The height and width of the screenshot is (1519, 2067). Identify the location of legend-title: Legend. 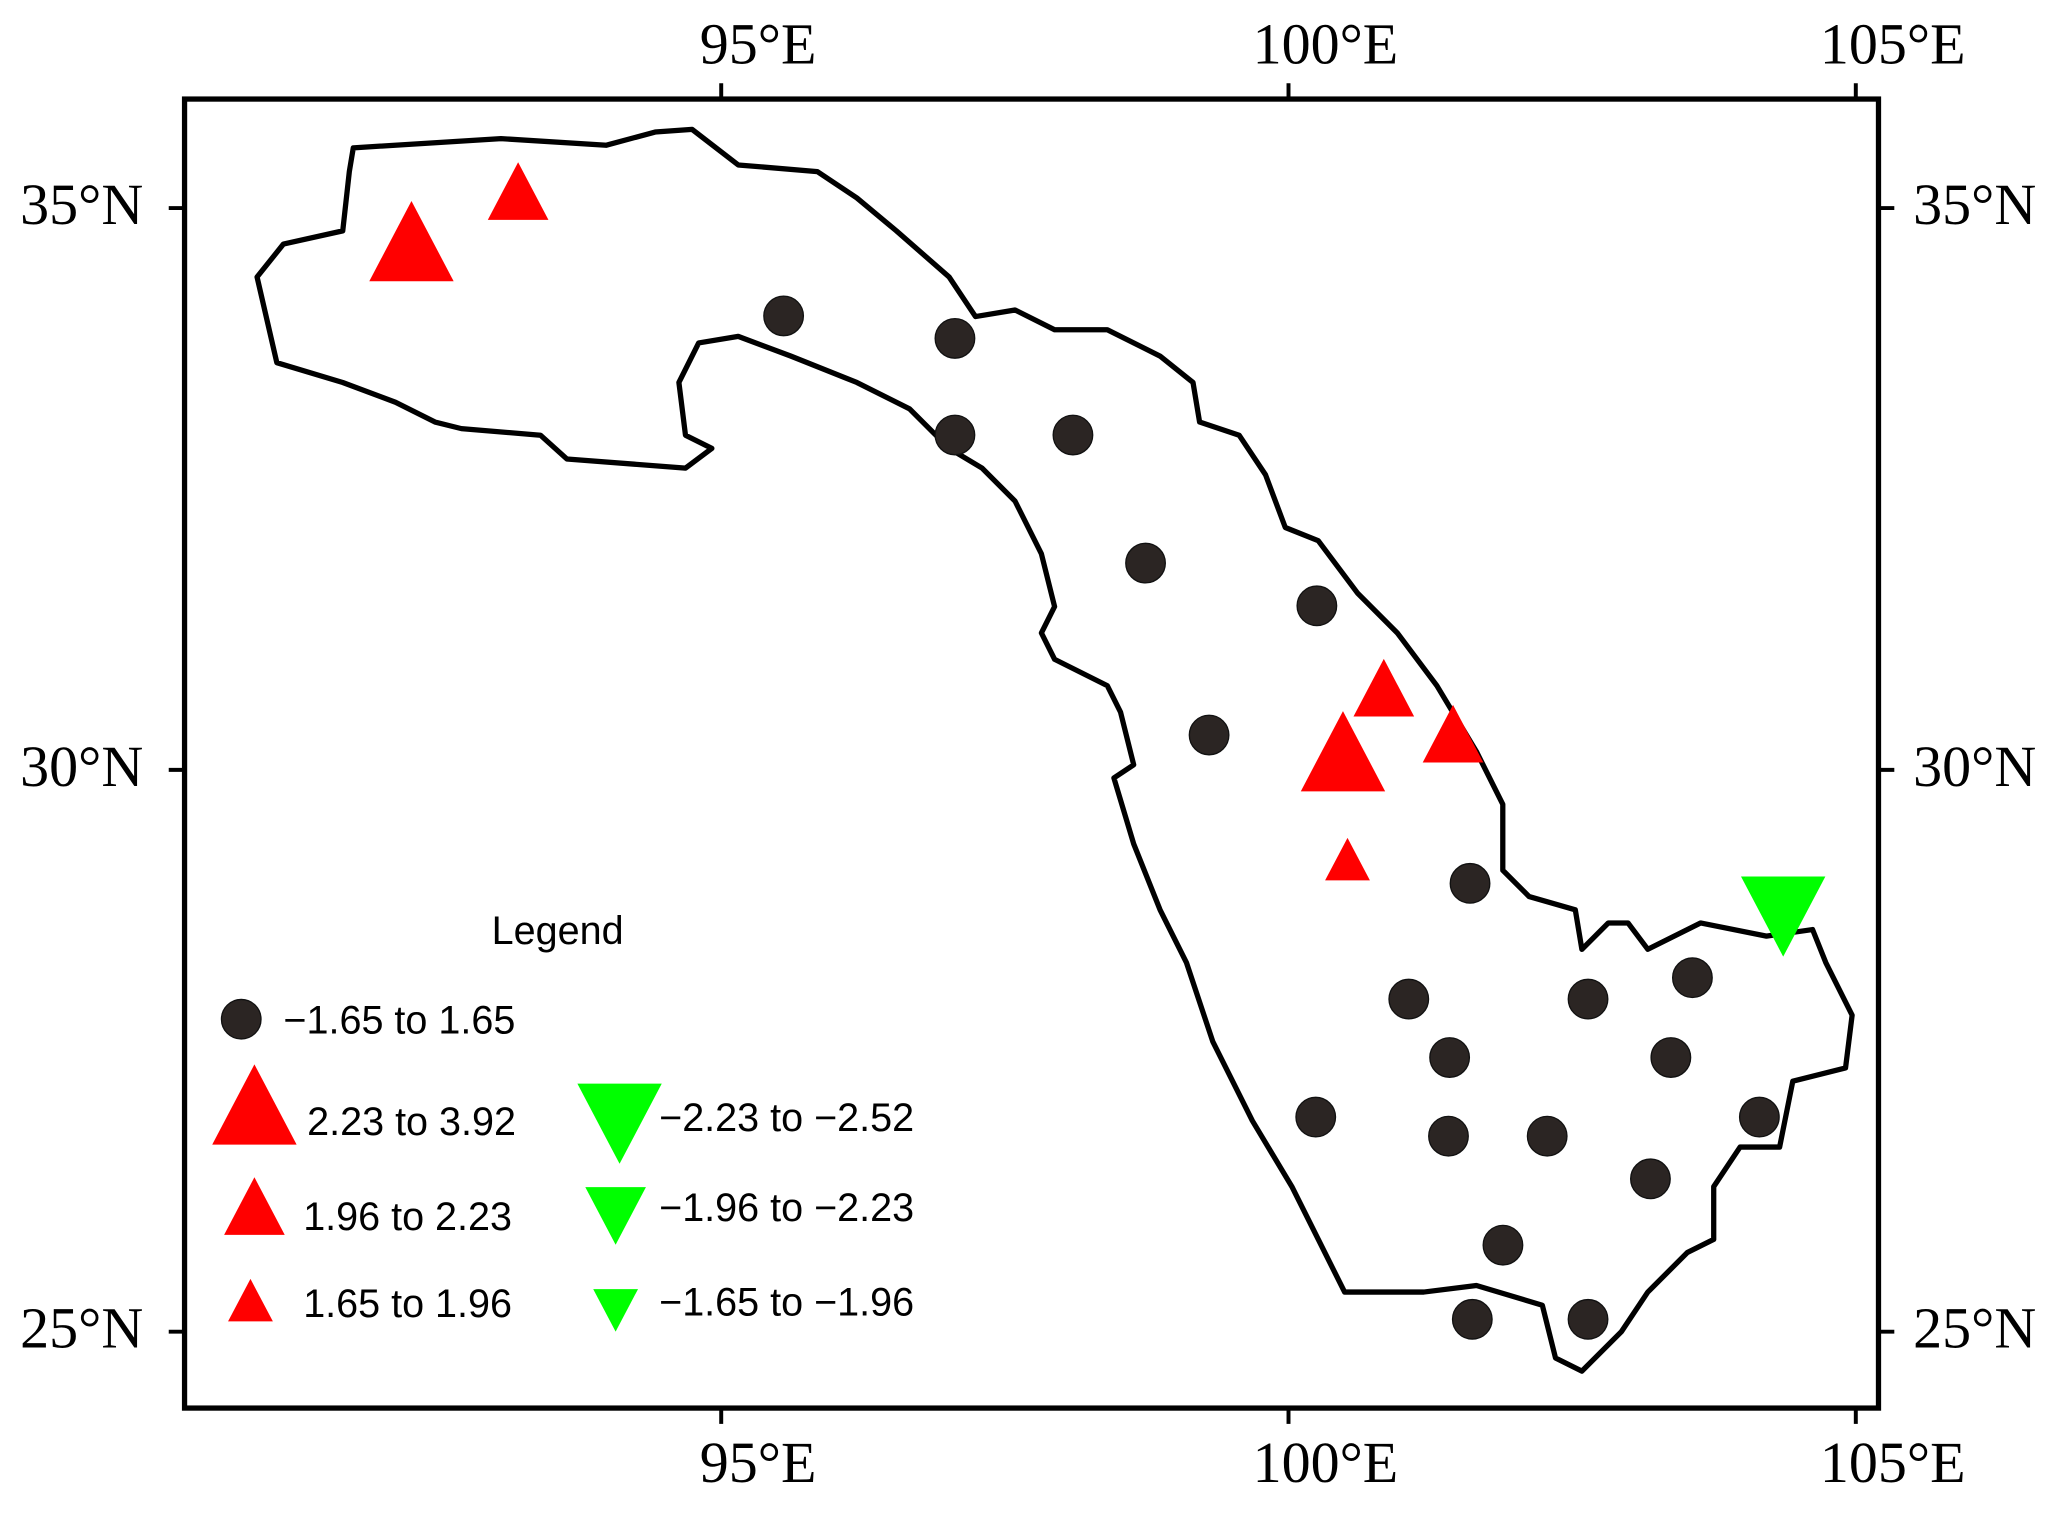
(558, 931).